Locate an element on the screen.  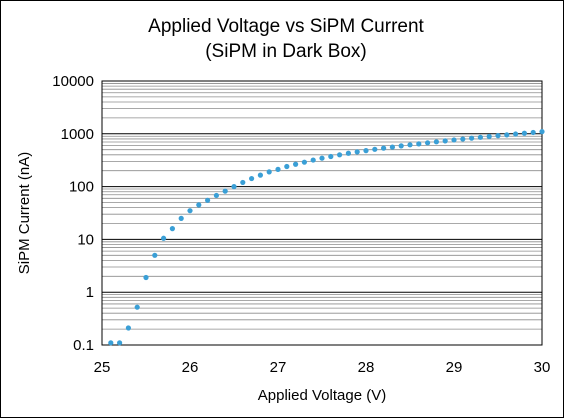
x-tick-label: 25 is located at coordinates (102, 367).